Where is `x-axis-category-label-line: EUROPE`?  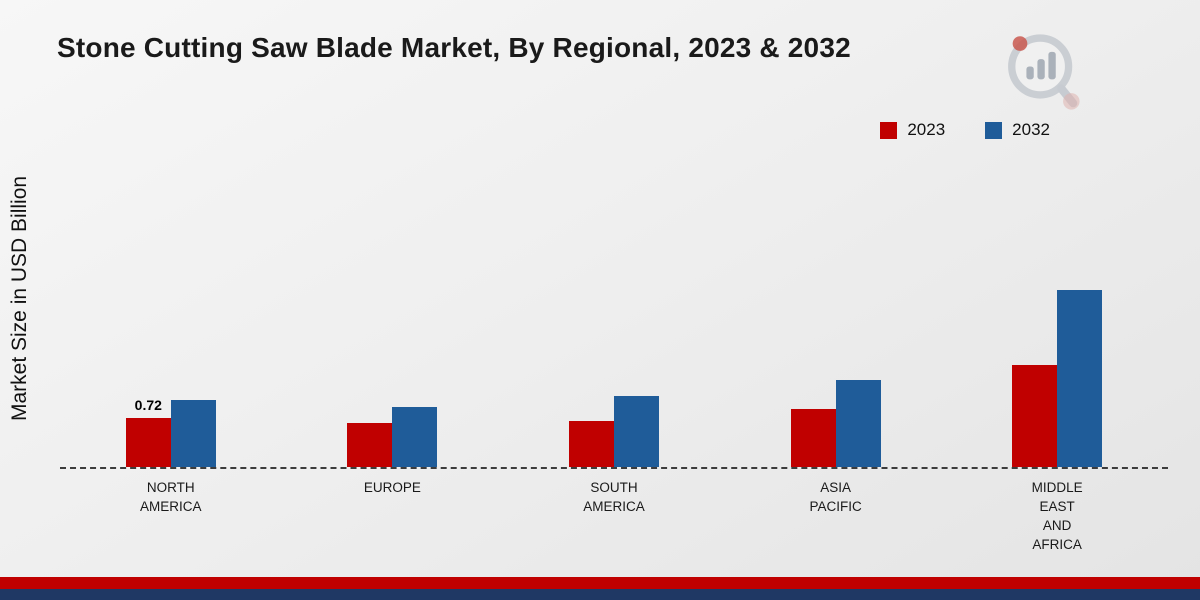 x-axis-category-label-line: EUROPE is located at coordinates (392, 487).